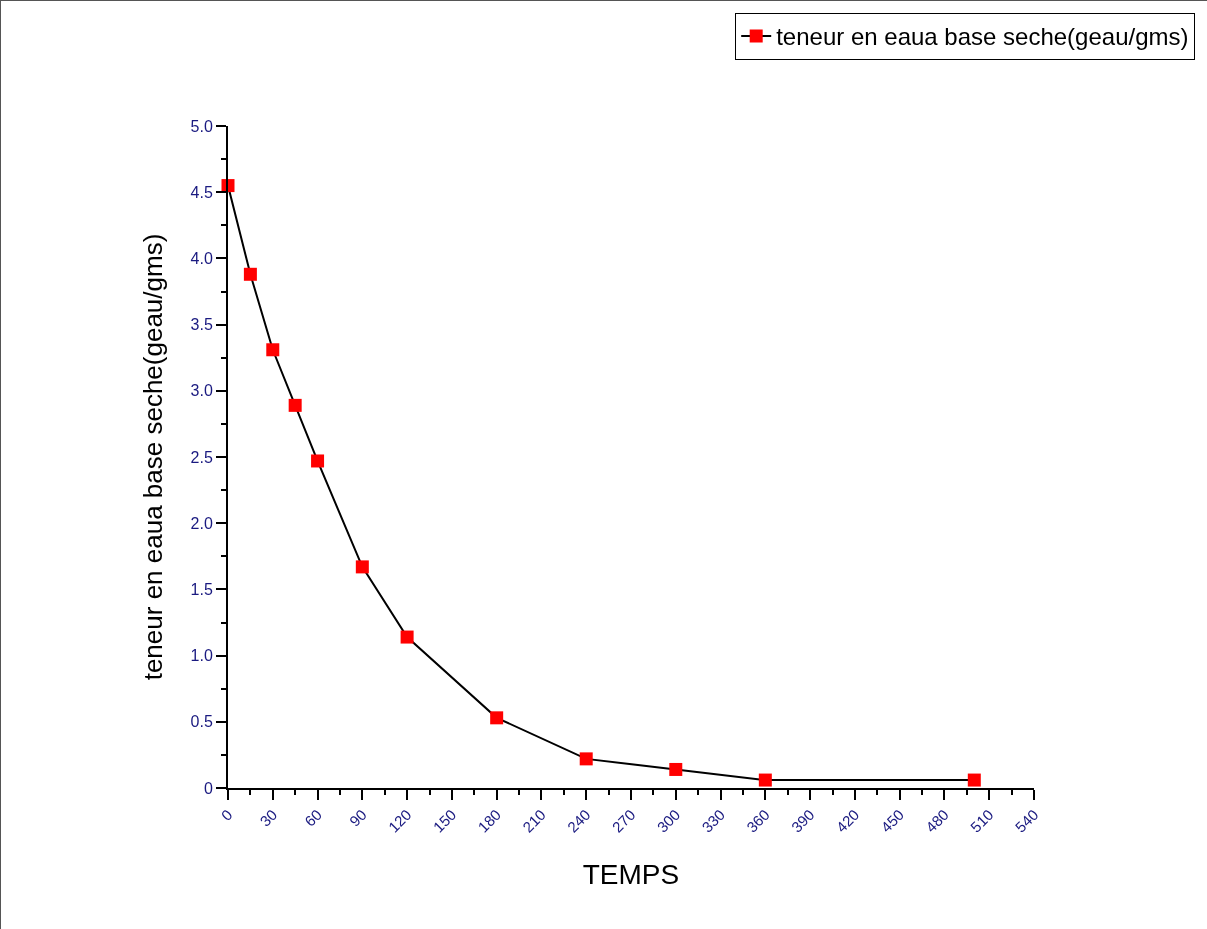  I want to click on y-tick-label: 4.0, so click(201, 258).